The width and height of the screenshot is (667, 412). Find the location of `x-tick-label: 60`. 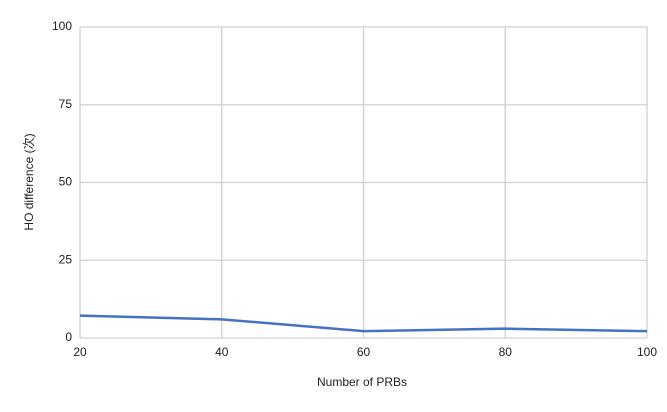

x-tick-label: 60 is located at coordinates (364, 352).